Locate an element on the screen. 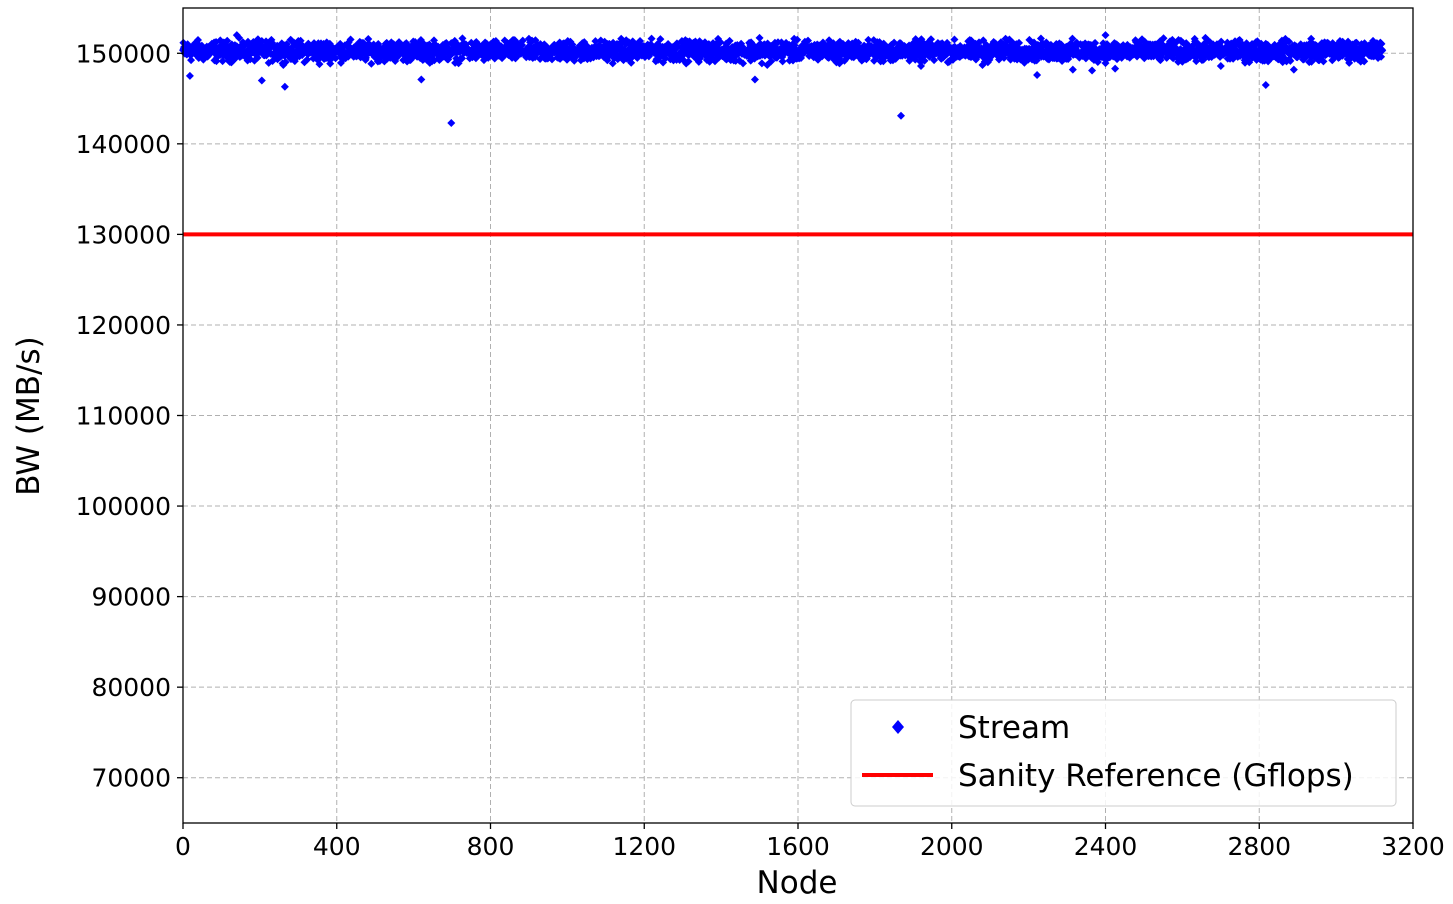  y-tick-label: 120000 is located at coordinates (123, 325).